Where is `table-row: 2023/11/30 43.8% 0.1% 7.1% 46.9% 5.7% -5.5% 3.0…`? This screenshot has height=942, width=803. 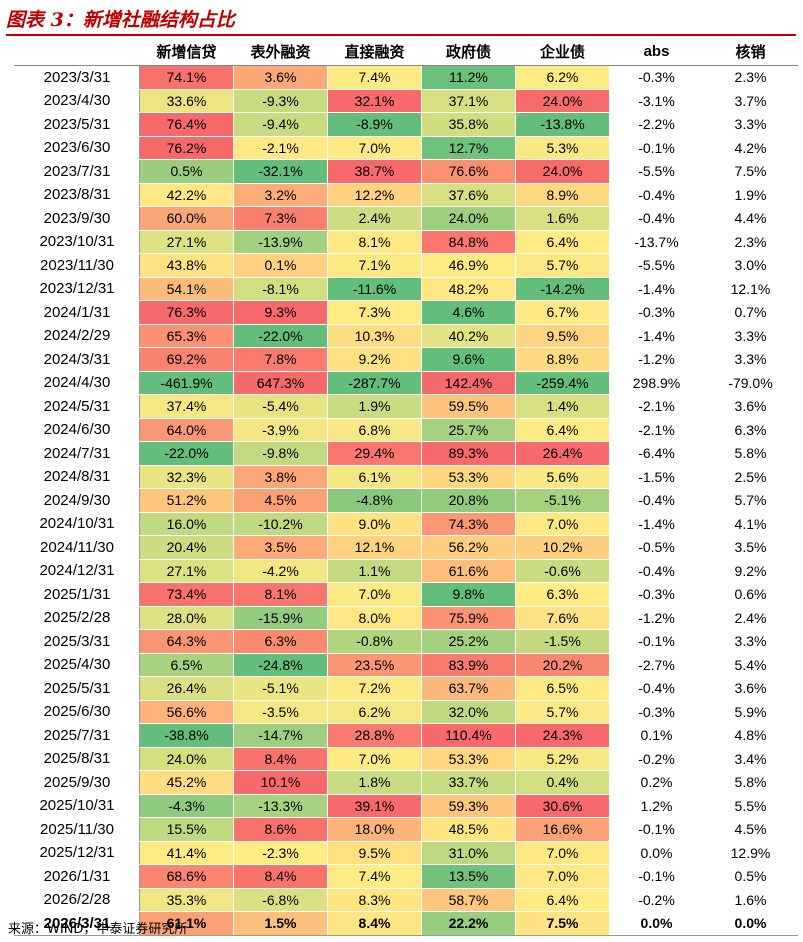
table-row: 2023/11/30 43.8% 0.1% 7.1% 46.9% 5.7% -5.5% 3.0… is located at coordinates (406, 265).